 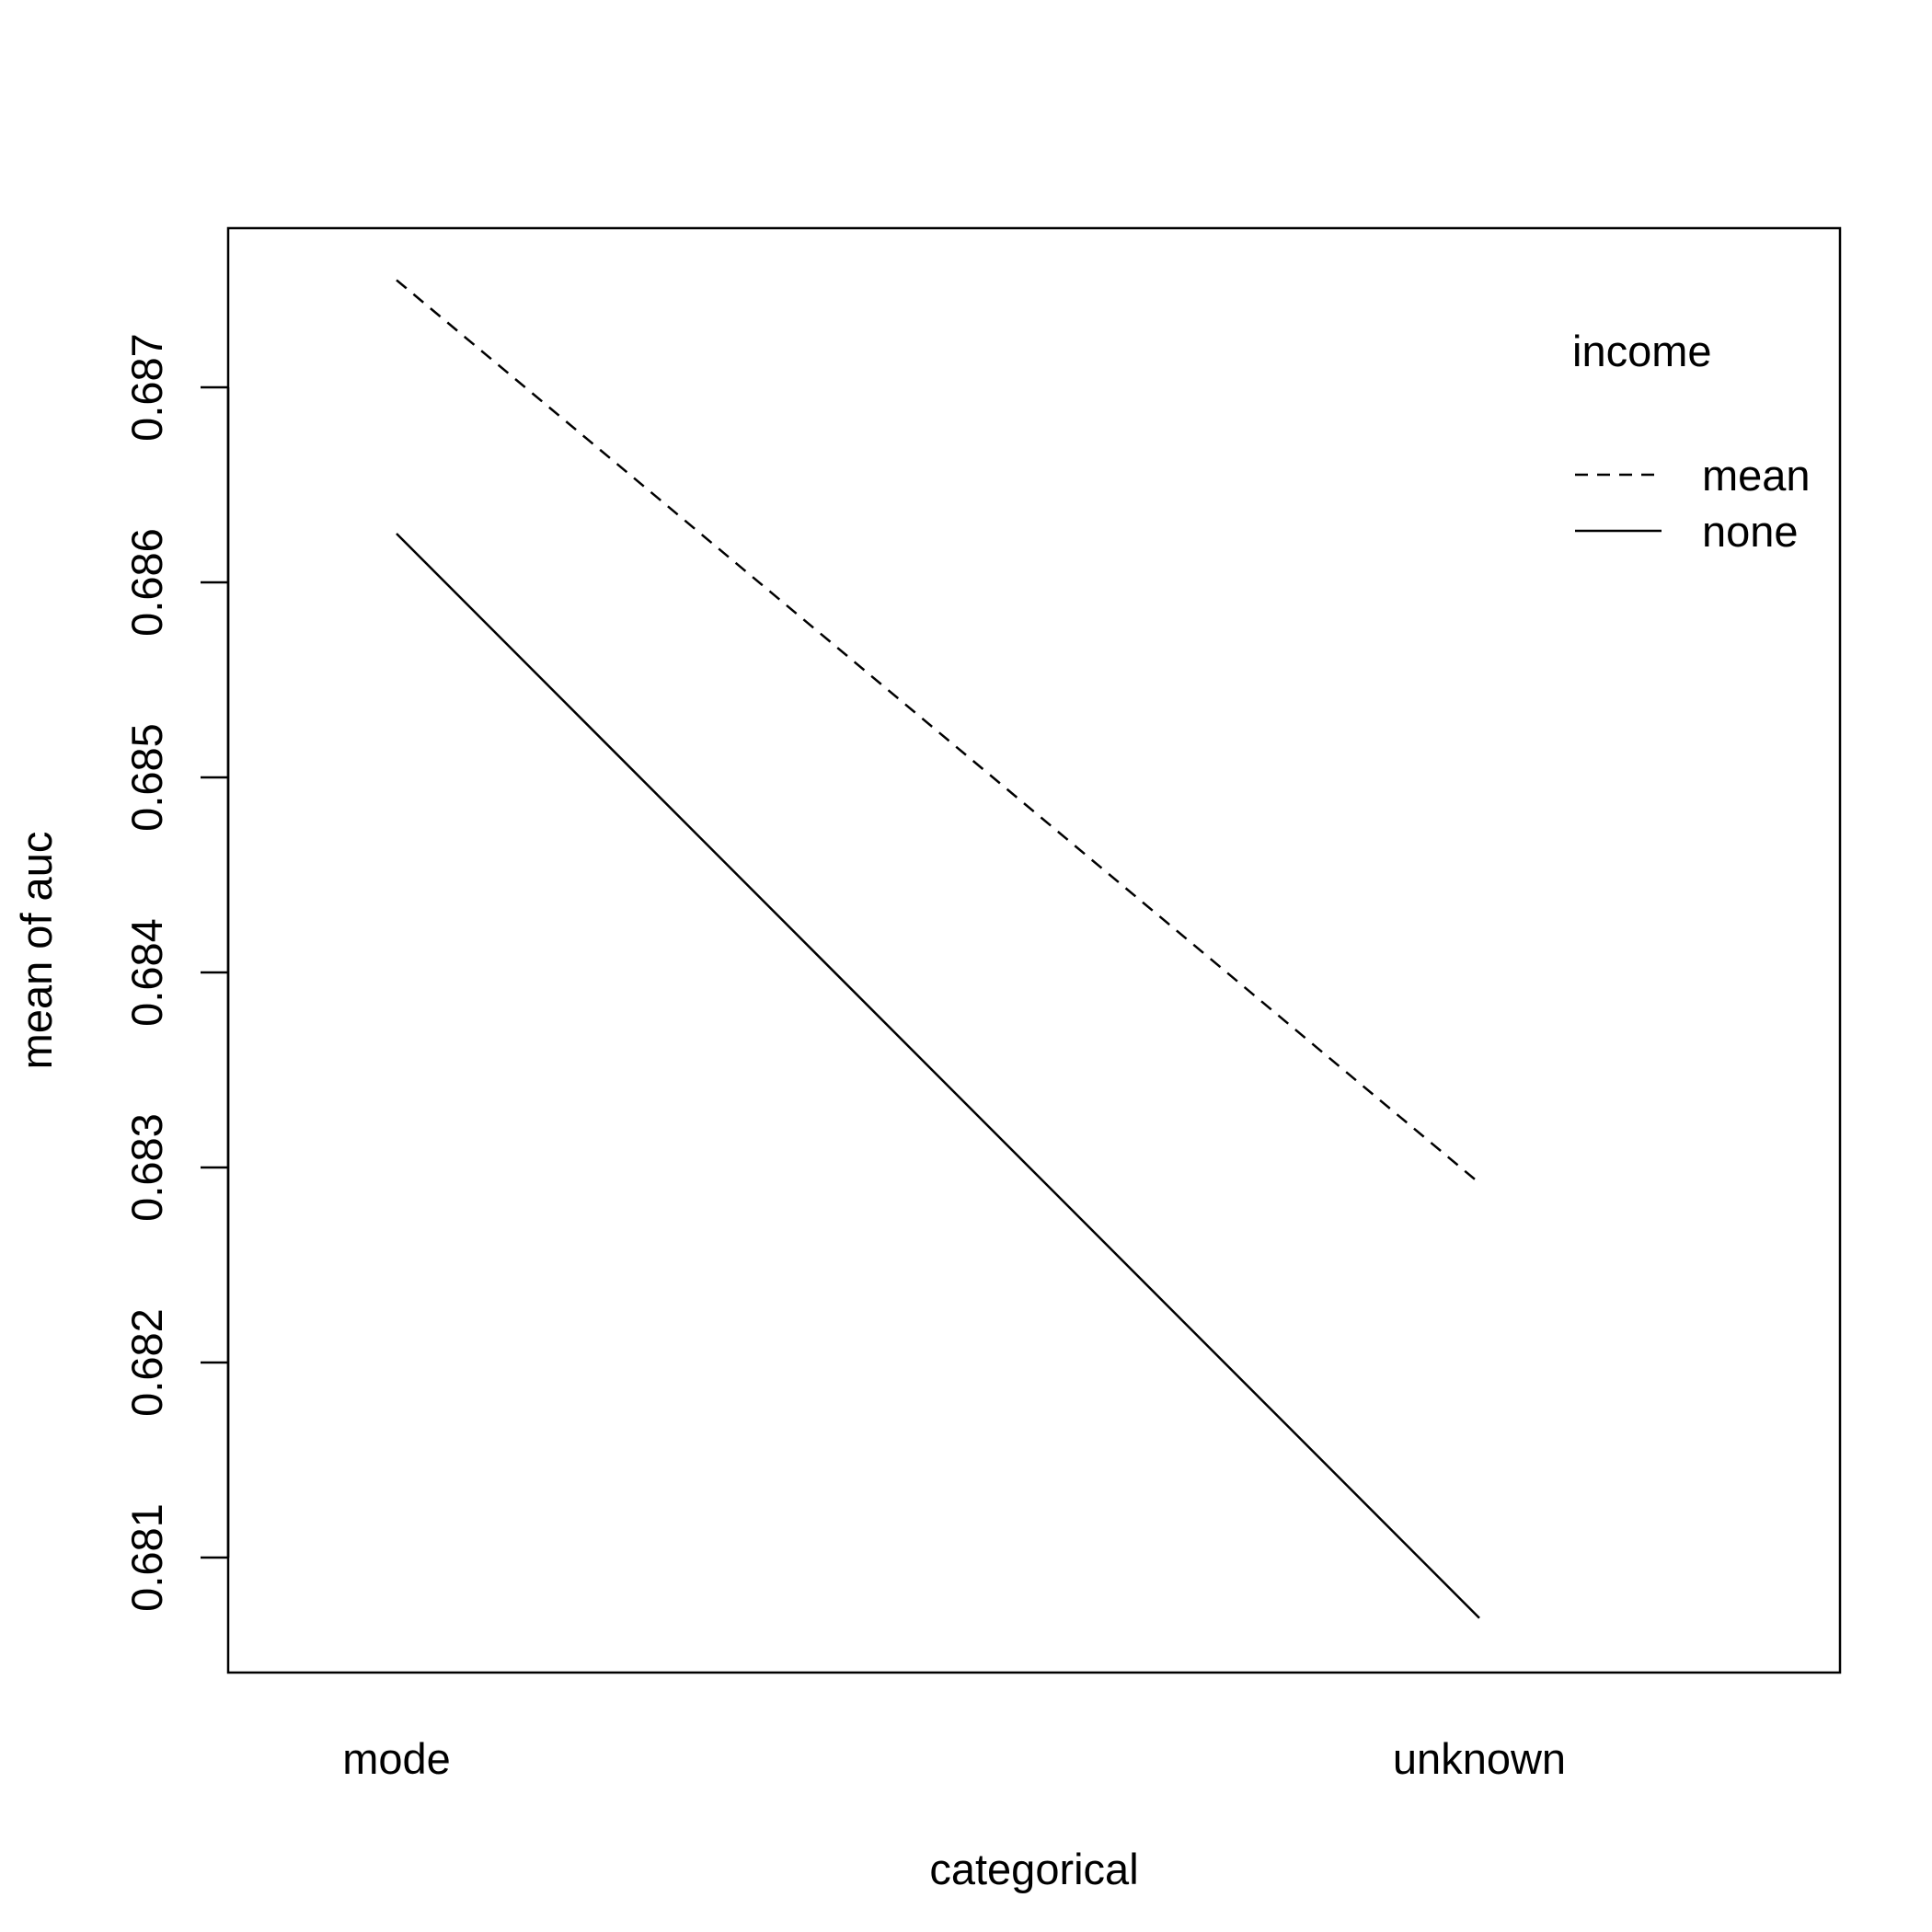 What do you see at coordinates (146, 1557) in the screenshot?
I see `y-tick-label: 0.681` at bounding box center [146, 1557].